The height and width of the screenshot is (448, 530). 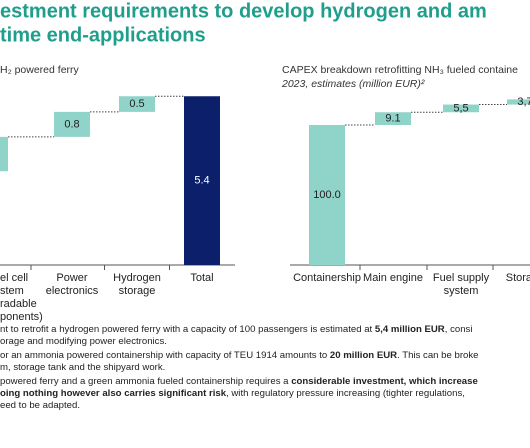 I want to click on x-tick-label-line: Containership, so click(x=327, y=278).